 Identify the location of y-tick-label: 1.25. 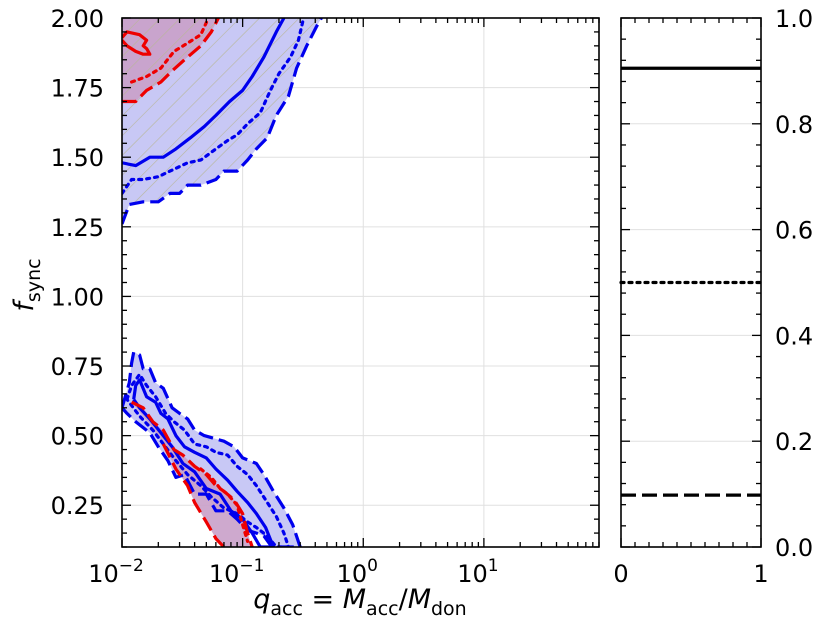
(77, 228).